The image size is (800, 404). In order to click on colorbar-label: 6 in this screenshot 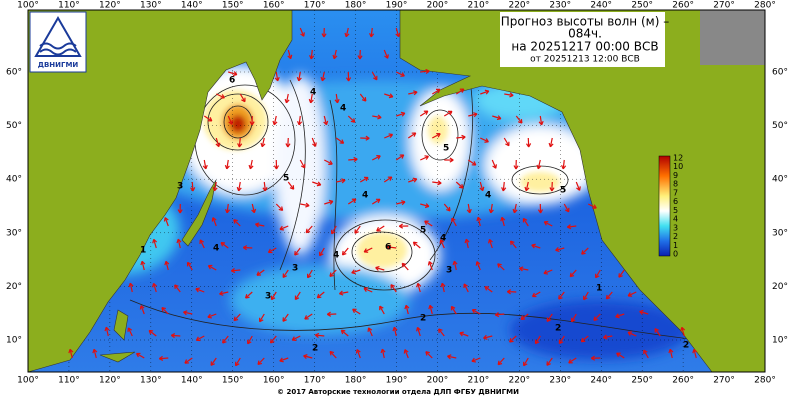, I will do `click(675, 201)`.